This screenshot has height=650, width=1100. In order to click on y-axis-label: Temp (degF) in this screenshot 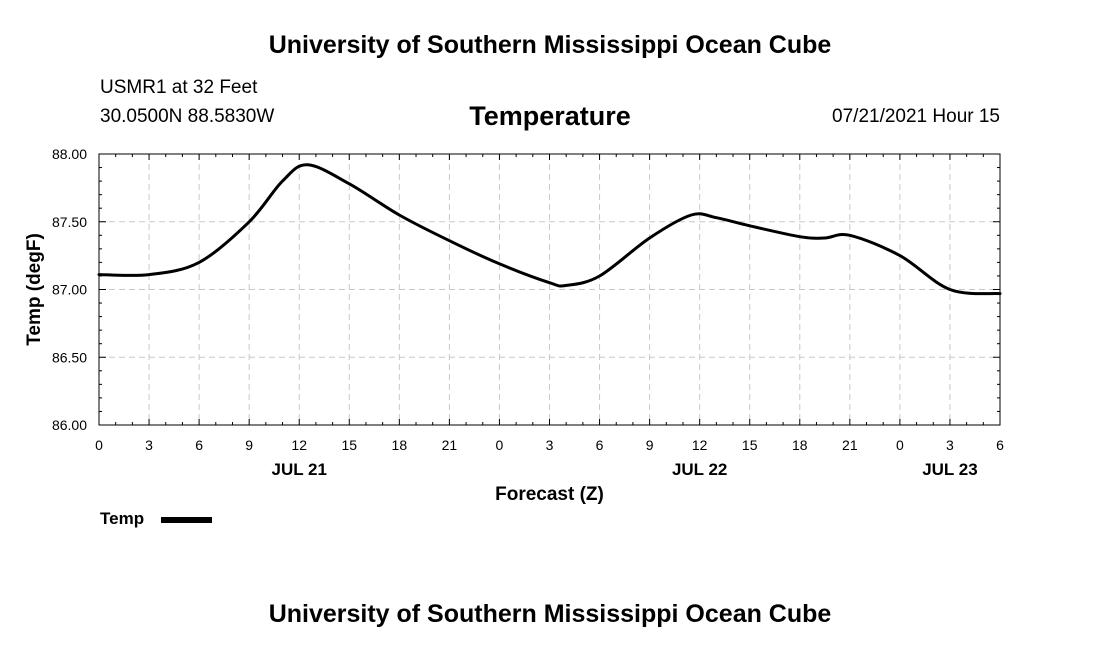, I will do `click(34, 289)`.